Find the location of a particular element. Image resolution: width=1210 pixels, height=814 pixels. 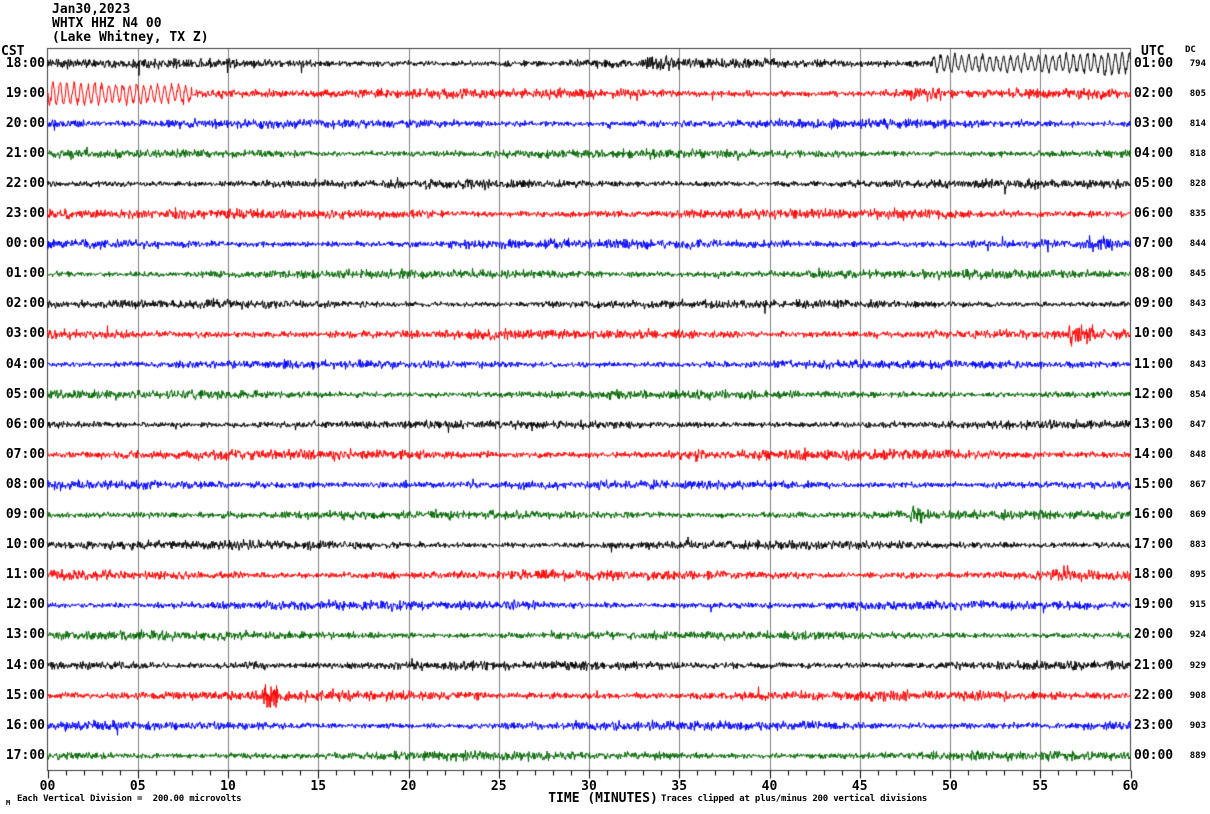

utc-time-label: 16:00 is located at coordinates (1154, 514).